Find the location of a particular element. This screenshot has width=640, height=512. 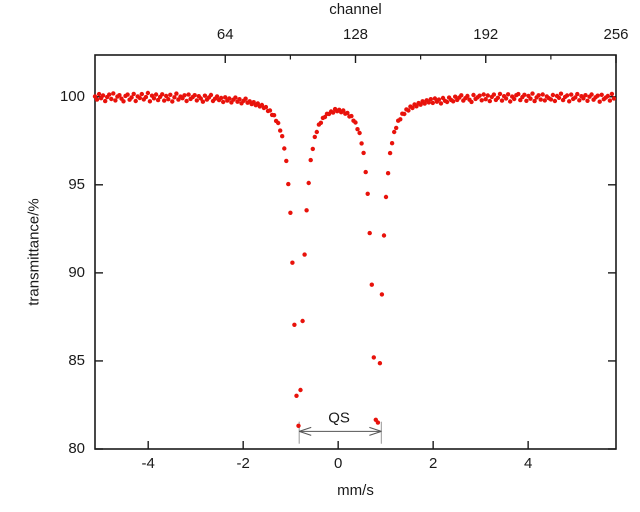

channel-tick-label: 128 is located at coordinates (355, 34).